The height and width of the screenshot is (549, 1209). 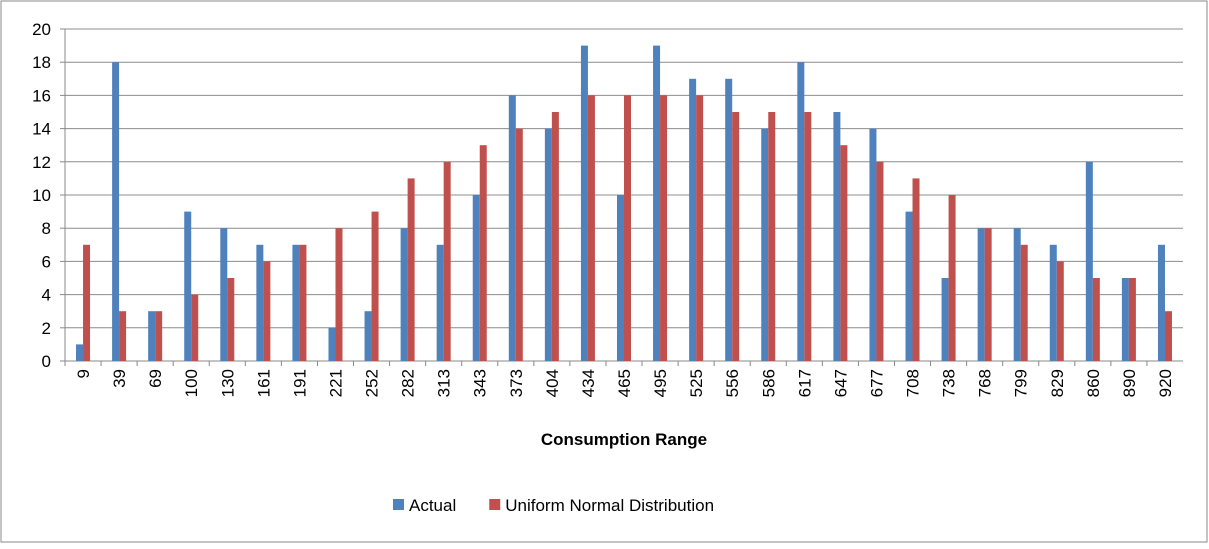 What do you see at coordinates (155, 378) in the screenshot?
I see `x-tick-label: 69` at bounding box center [155, 378].